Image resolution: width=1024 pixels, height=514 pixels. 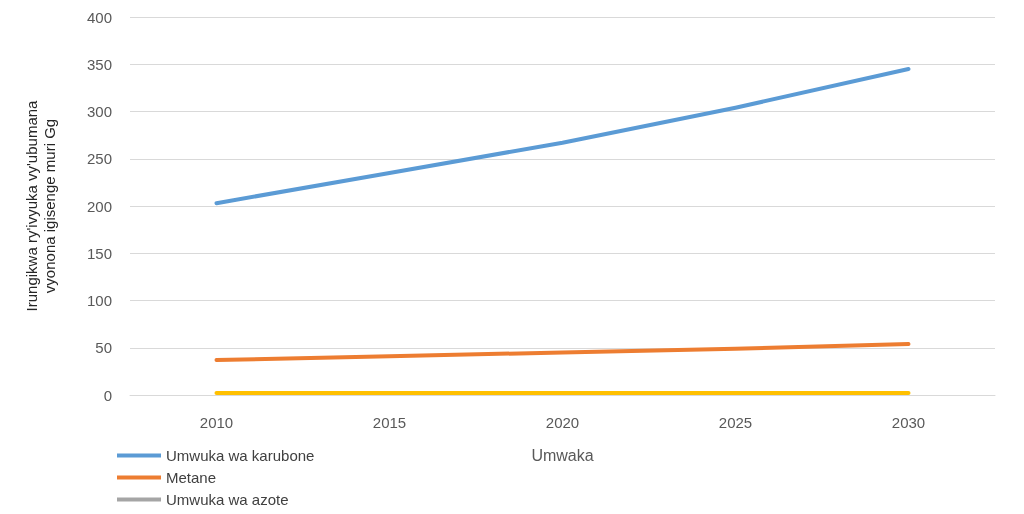 I want to click on legend-label: Umwuka wa azote, so click(x=227, y=499).